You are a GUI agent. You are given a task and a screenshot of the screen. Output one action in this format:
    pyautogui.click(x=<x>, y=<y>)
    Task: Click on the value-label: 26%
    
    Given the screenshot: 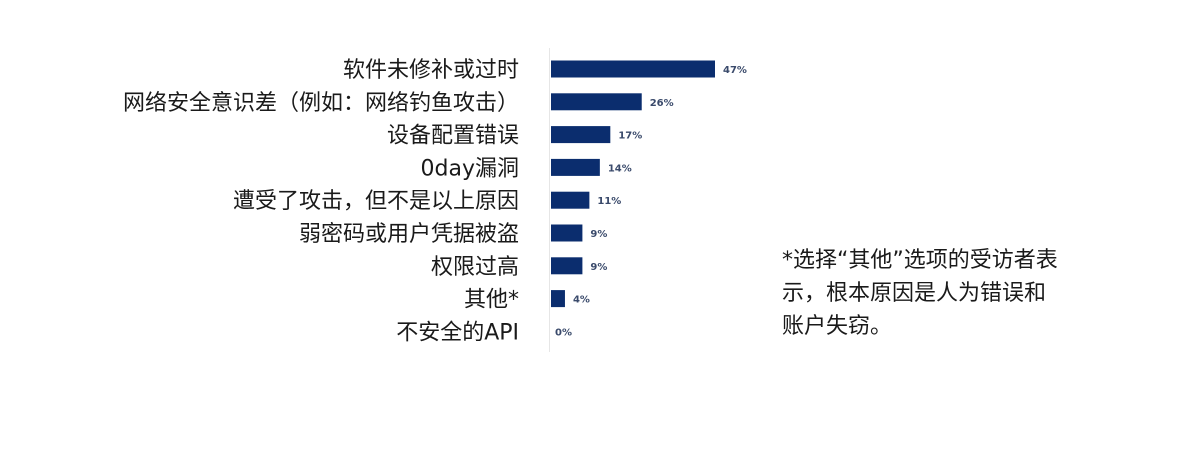 What is the action you would take?
    pyautogui.click(x=662, y=103)
    